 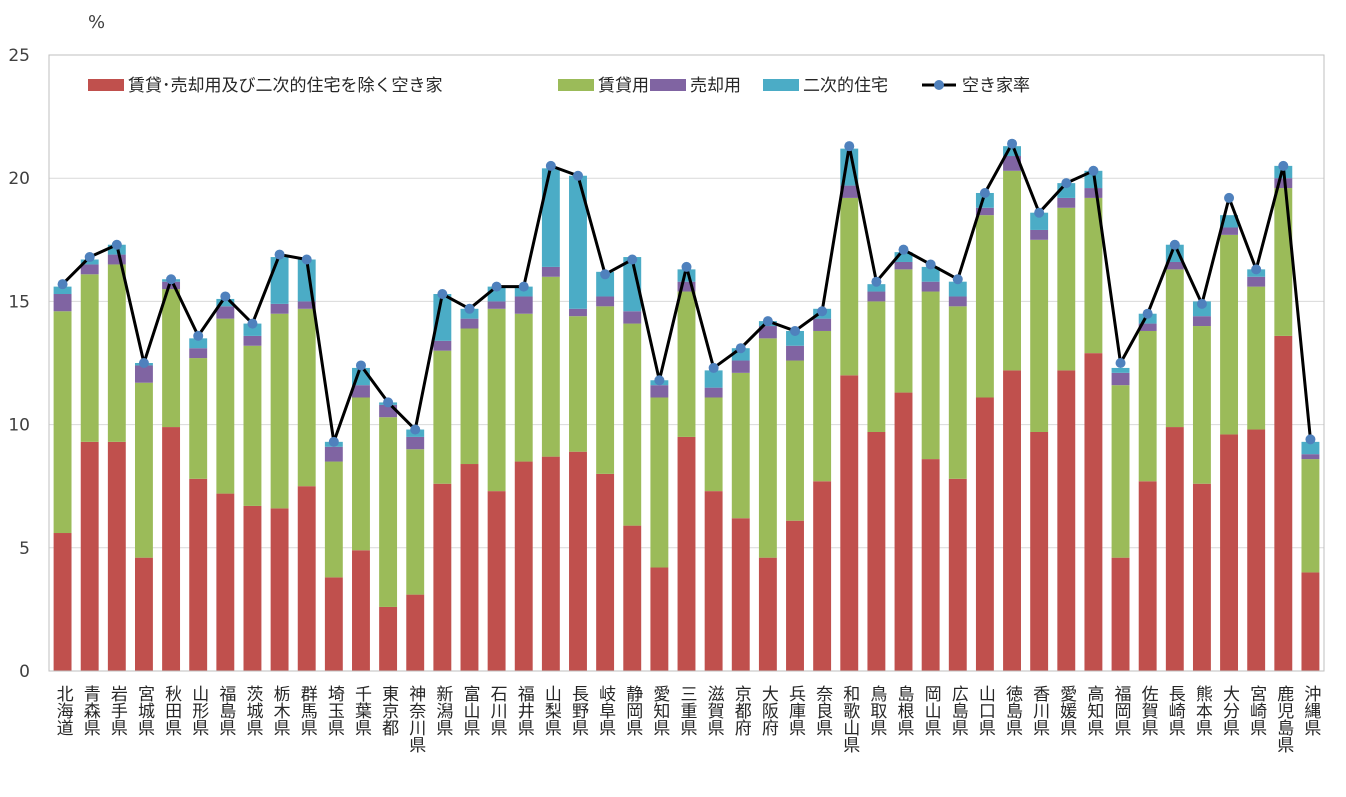 I want to click on x-tick-label: 北海道, so click(x=63, y=710).